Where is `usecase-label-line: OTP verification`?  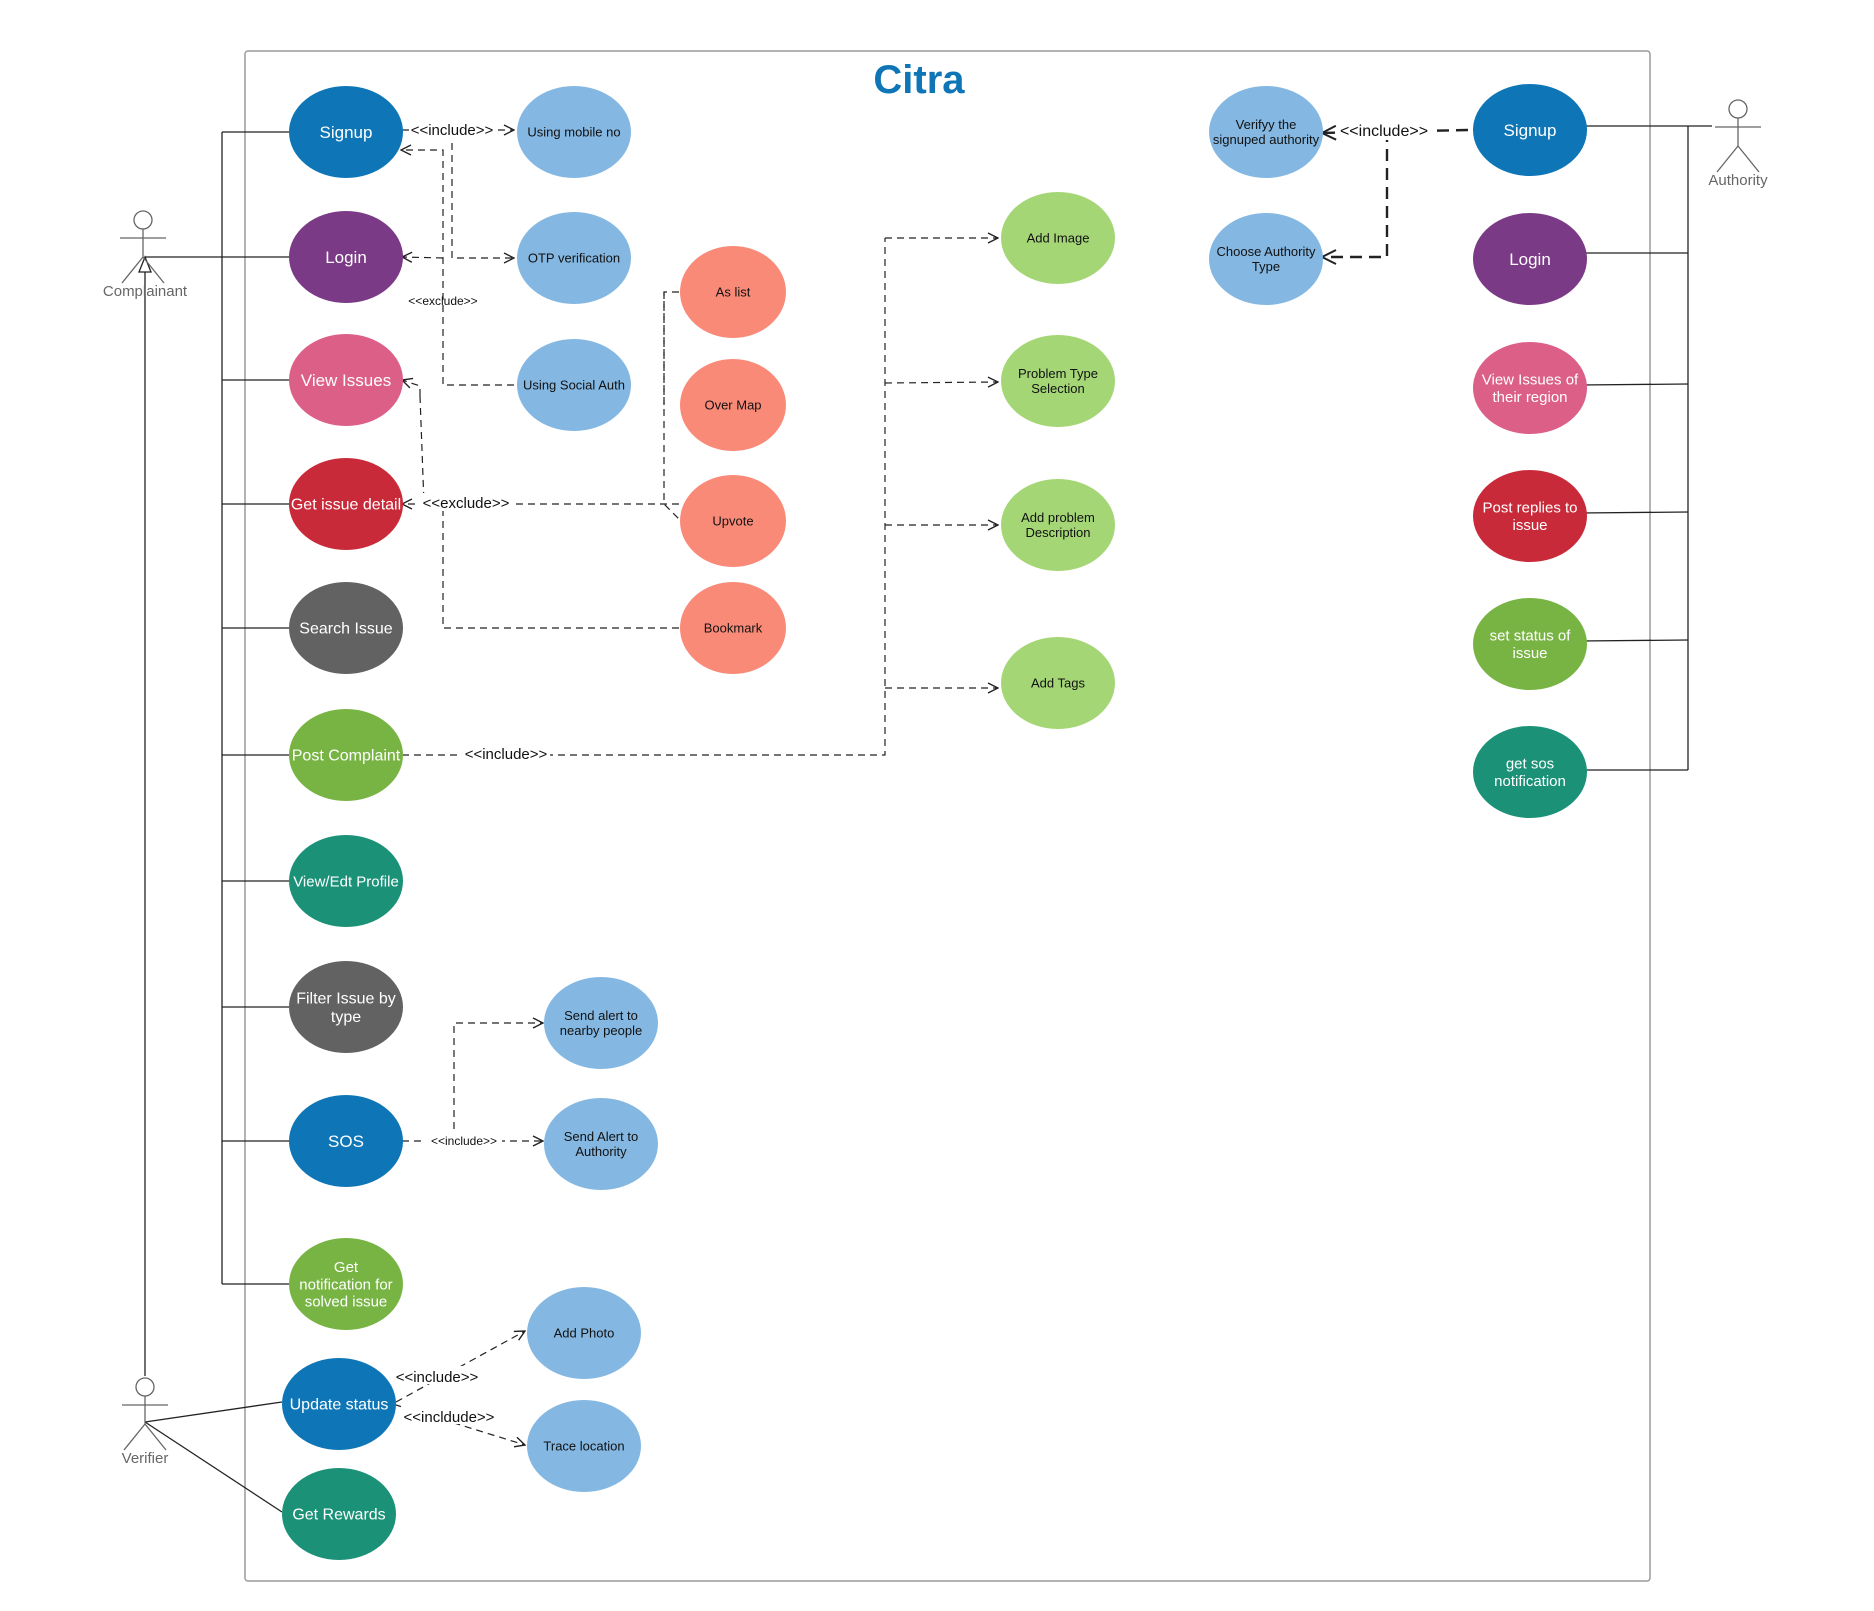 usecase-label-line: OTP verification is located at coordinates (574, 258).